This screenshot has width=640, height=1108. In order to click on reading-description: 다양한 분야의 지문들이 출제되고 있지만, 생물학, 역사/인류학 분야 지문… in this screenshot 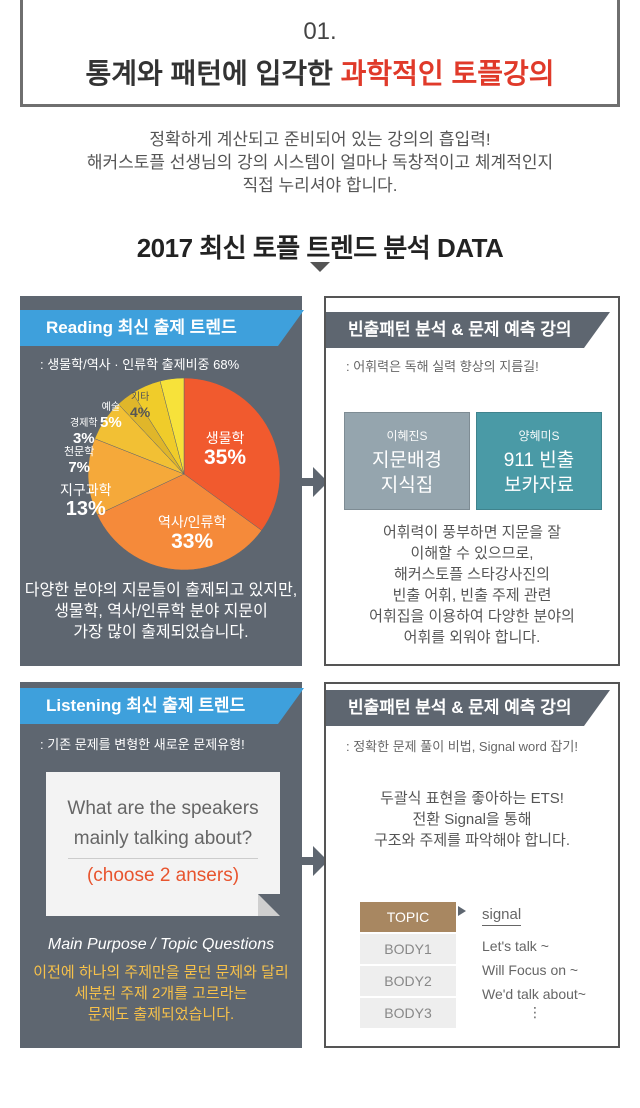, I will do `click(161, 611)`.